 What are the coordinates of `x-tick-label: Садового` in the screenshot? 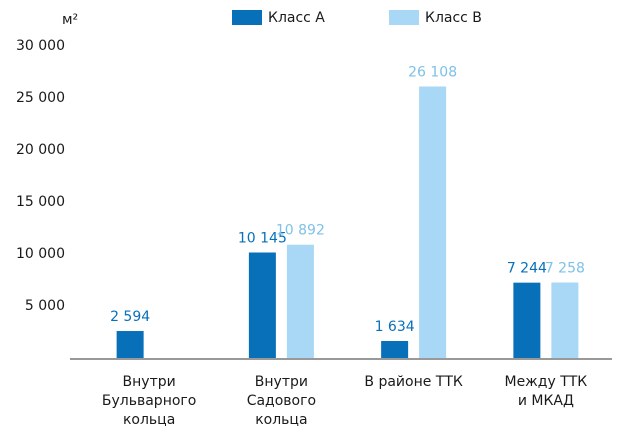 It's located at (281, 401).